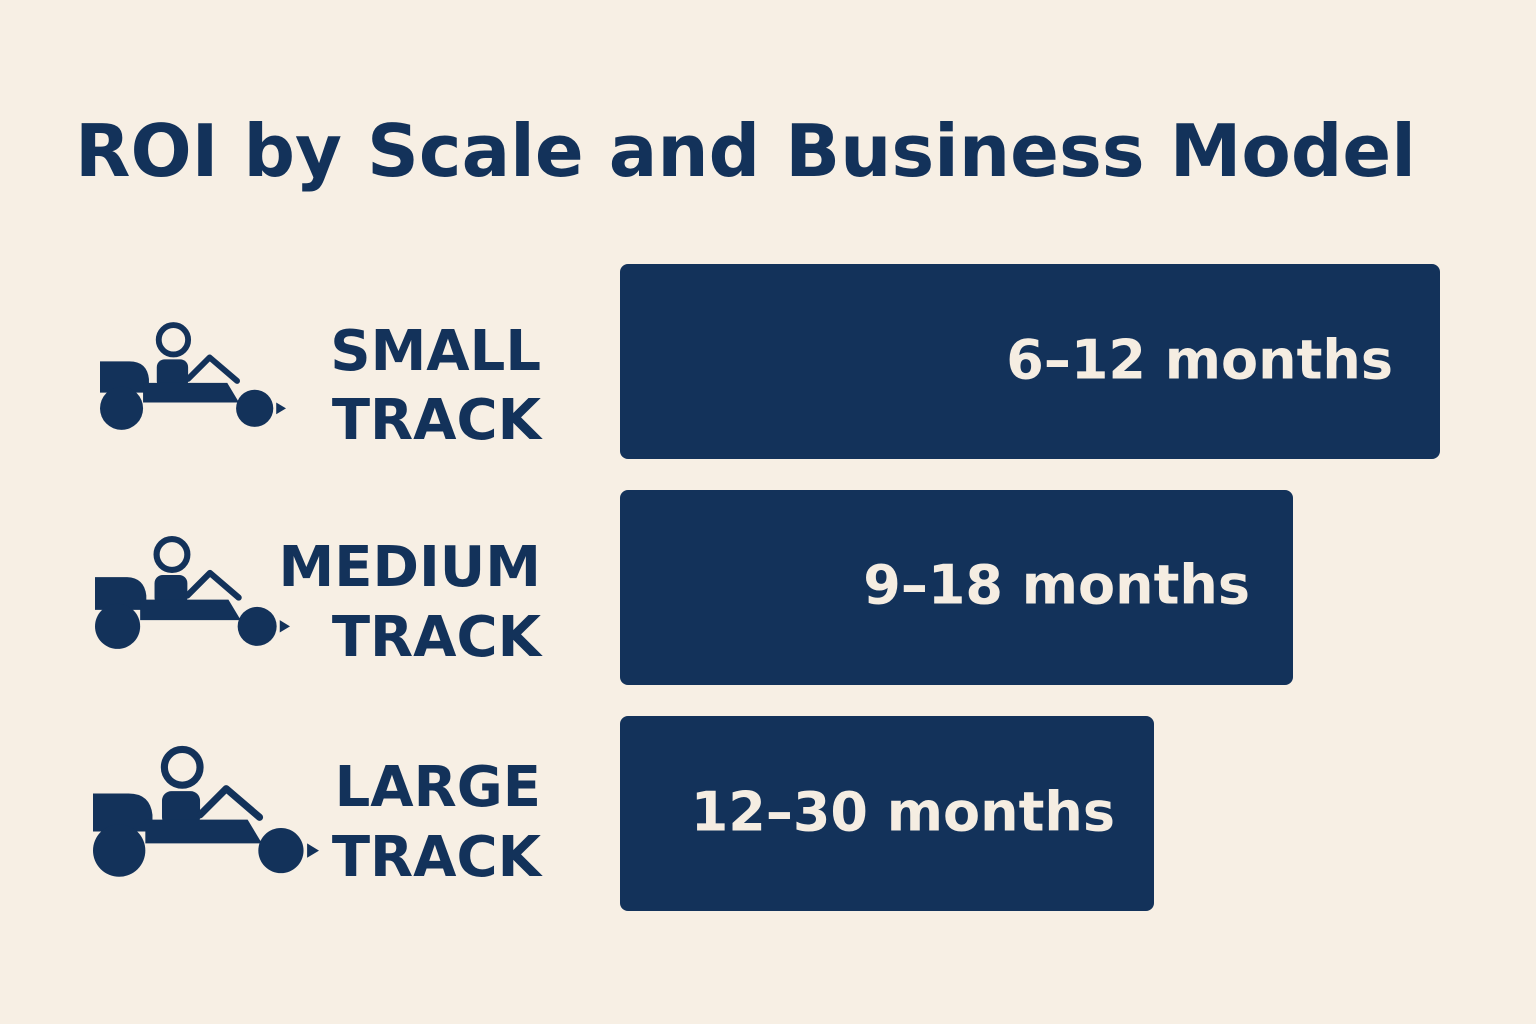 The height and width of the screenshot is (1024, 1536). Describe the element at coordinates (410, 567) in the screenshot. I see `row-label: MEDIUM` at that location.